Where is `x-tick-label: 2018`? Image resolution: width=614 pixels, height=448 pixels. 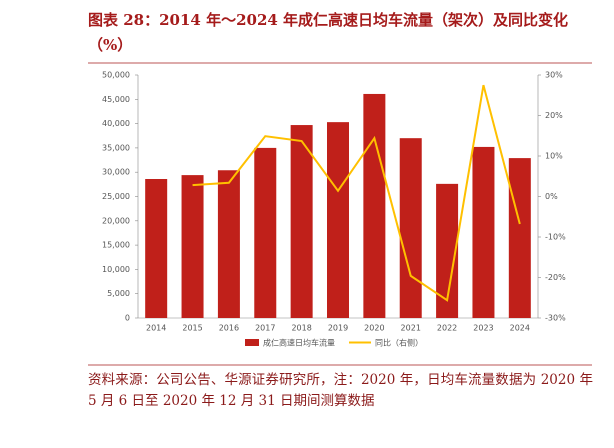 x-tick-label: 2018 is located at coordinates (301, 328).